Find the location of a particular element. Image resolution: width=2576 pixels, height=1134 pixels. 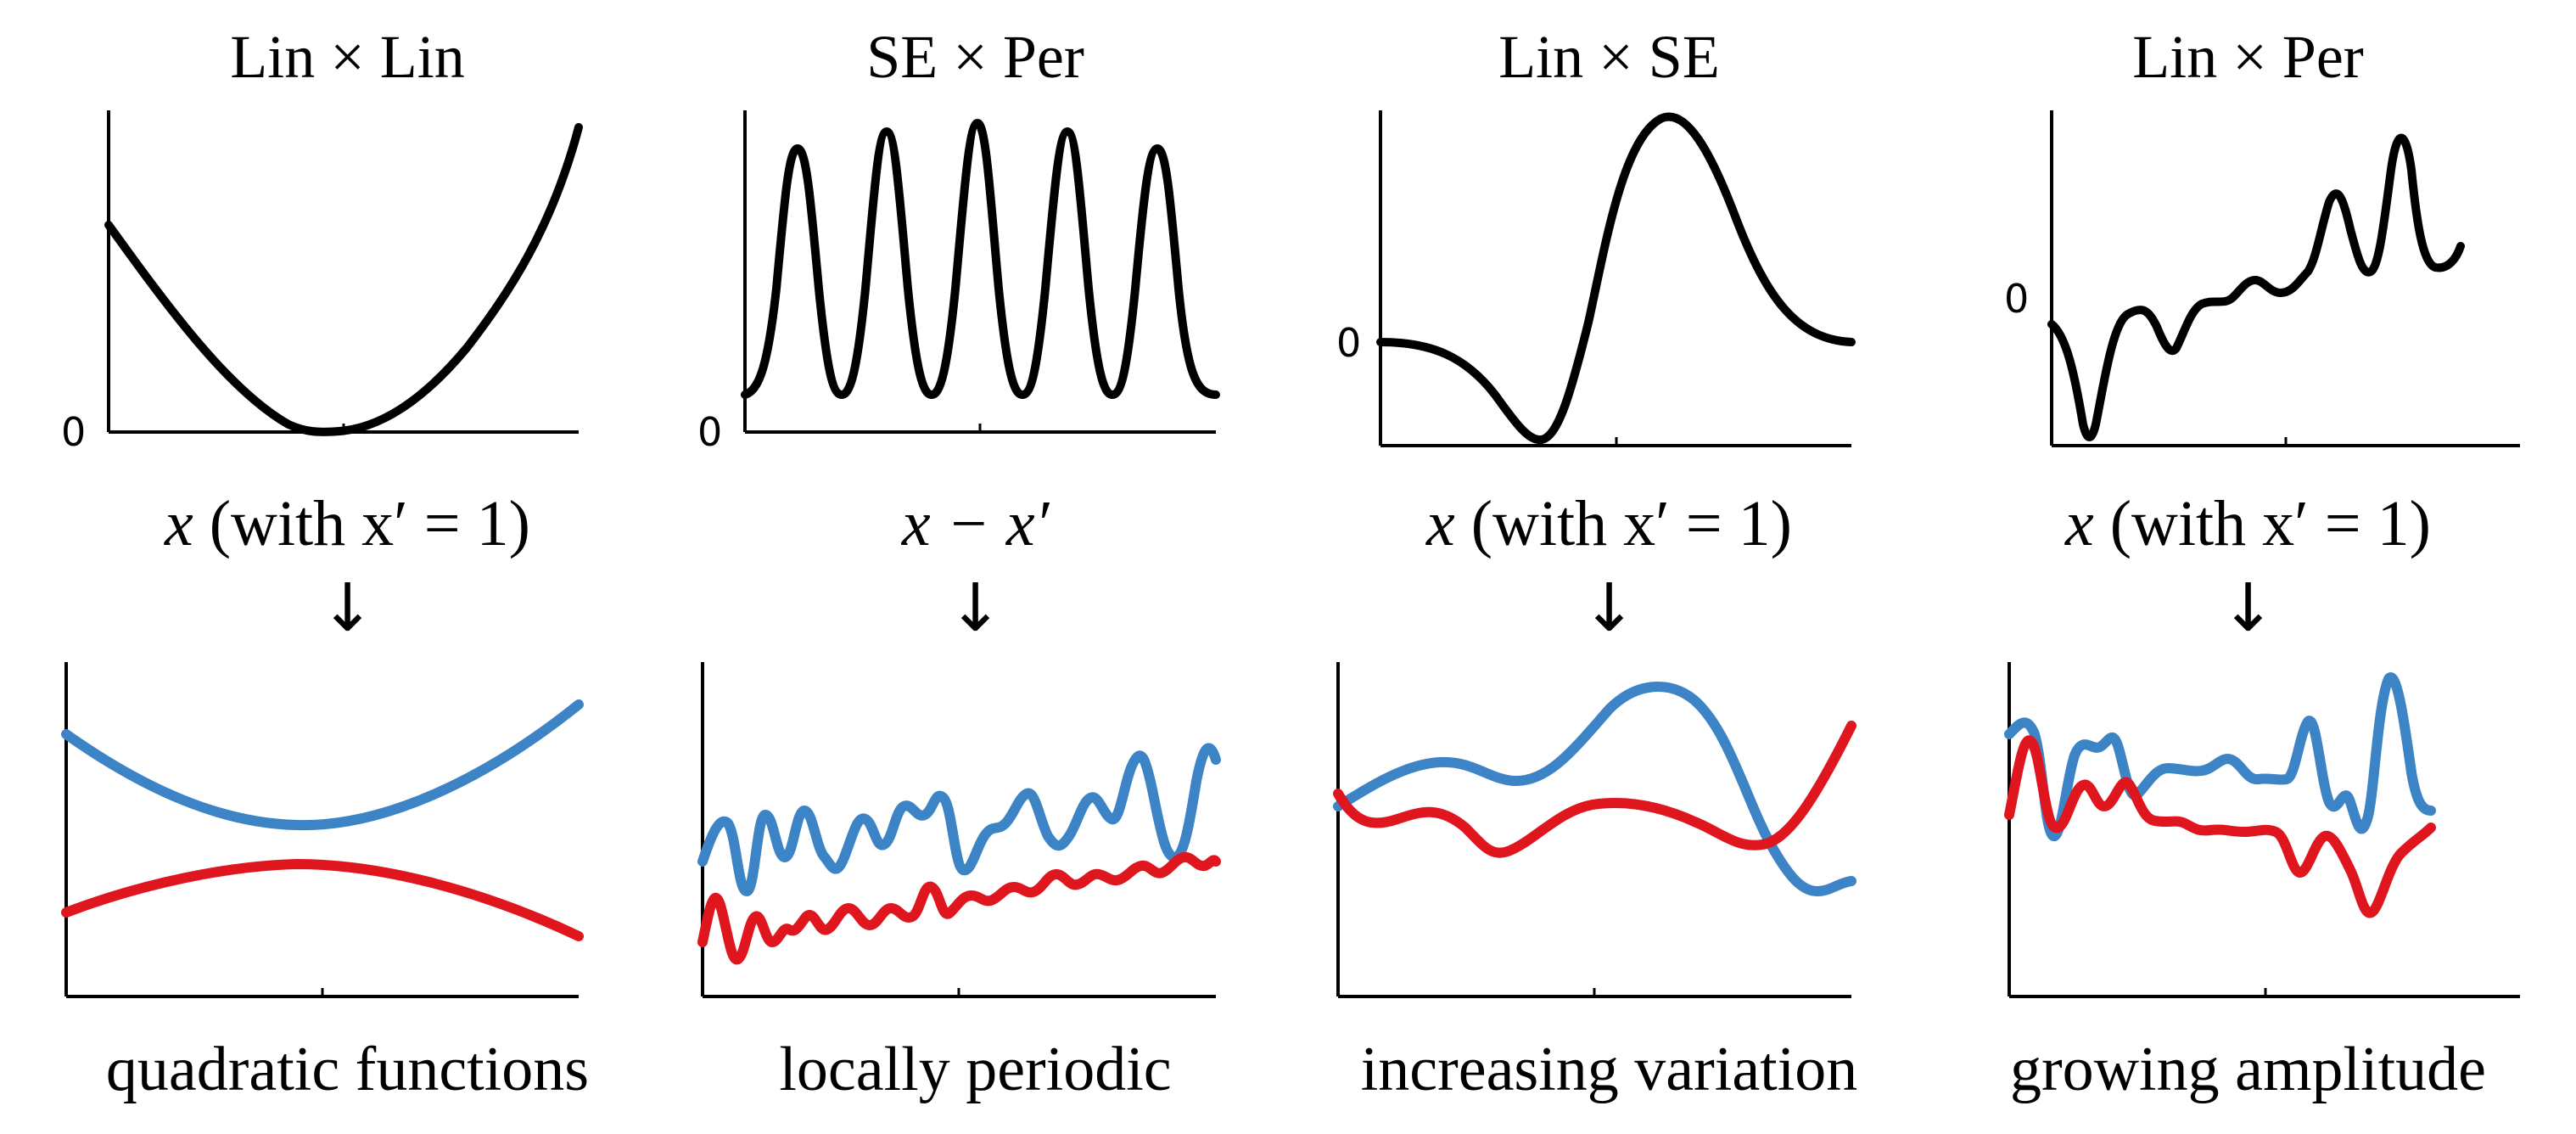

x-axis-label: x − x′ is located at coordinates (975, 524).